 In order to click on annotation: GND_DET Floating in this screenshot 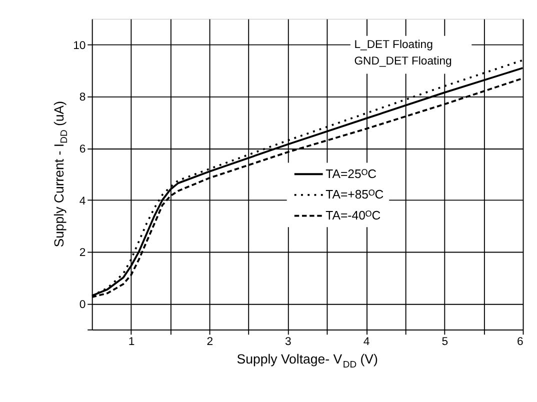, I will do `click(403, 61)`.